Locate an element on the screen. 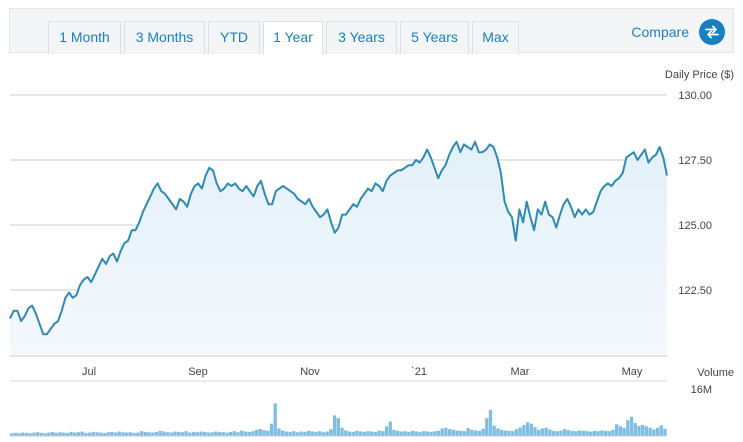  compare-button: Compare is located at coordinates (678, 32).